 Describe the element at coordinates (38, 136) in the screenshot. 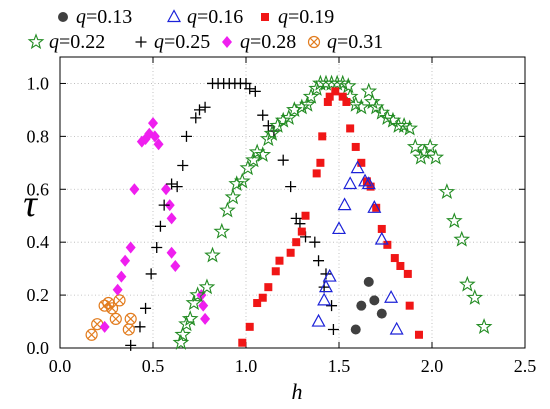

I see `y-tick-label: 0.8` at that location.